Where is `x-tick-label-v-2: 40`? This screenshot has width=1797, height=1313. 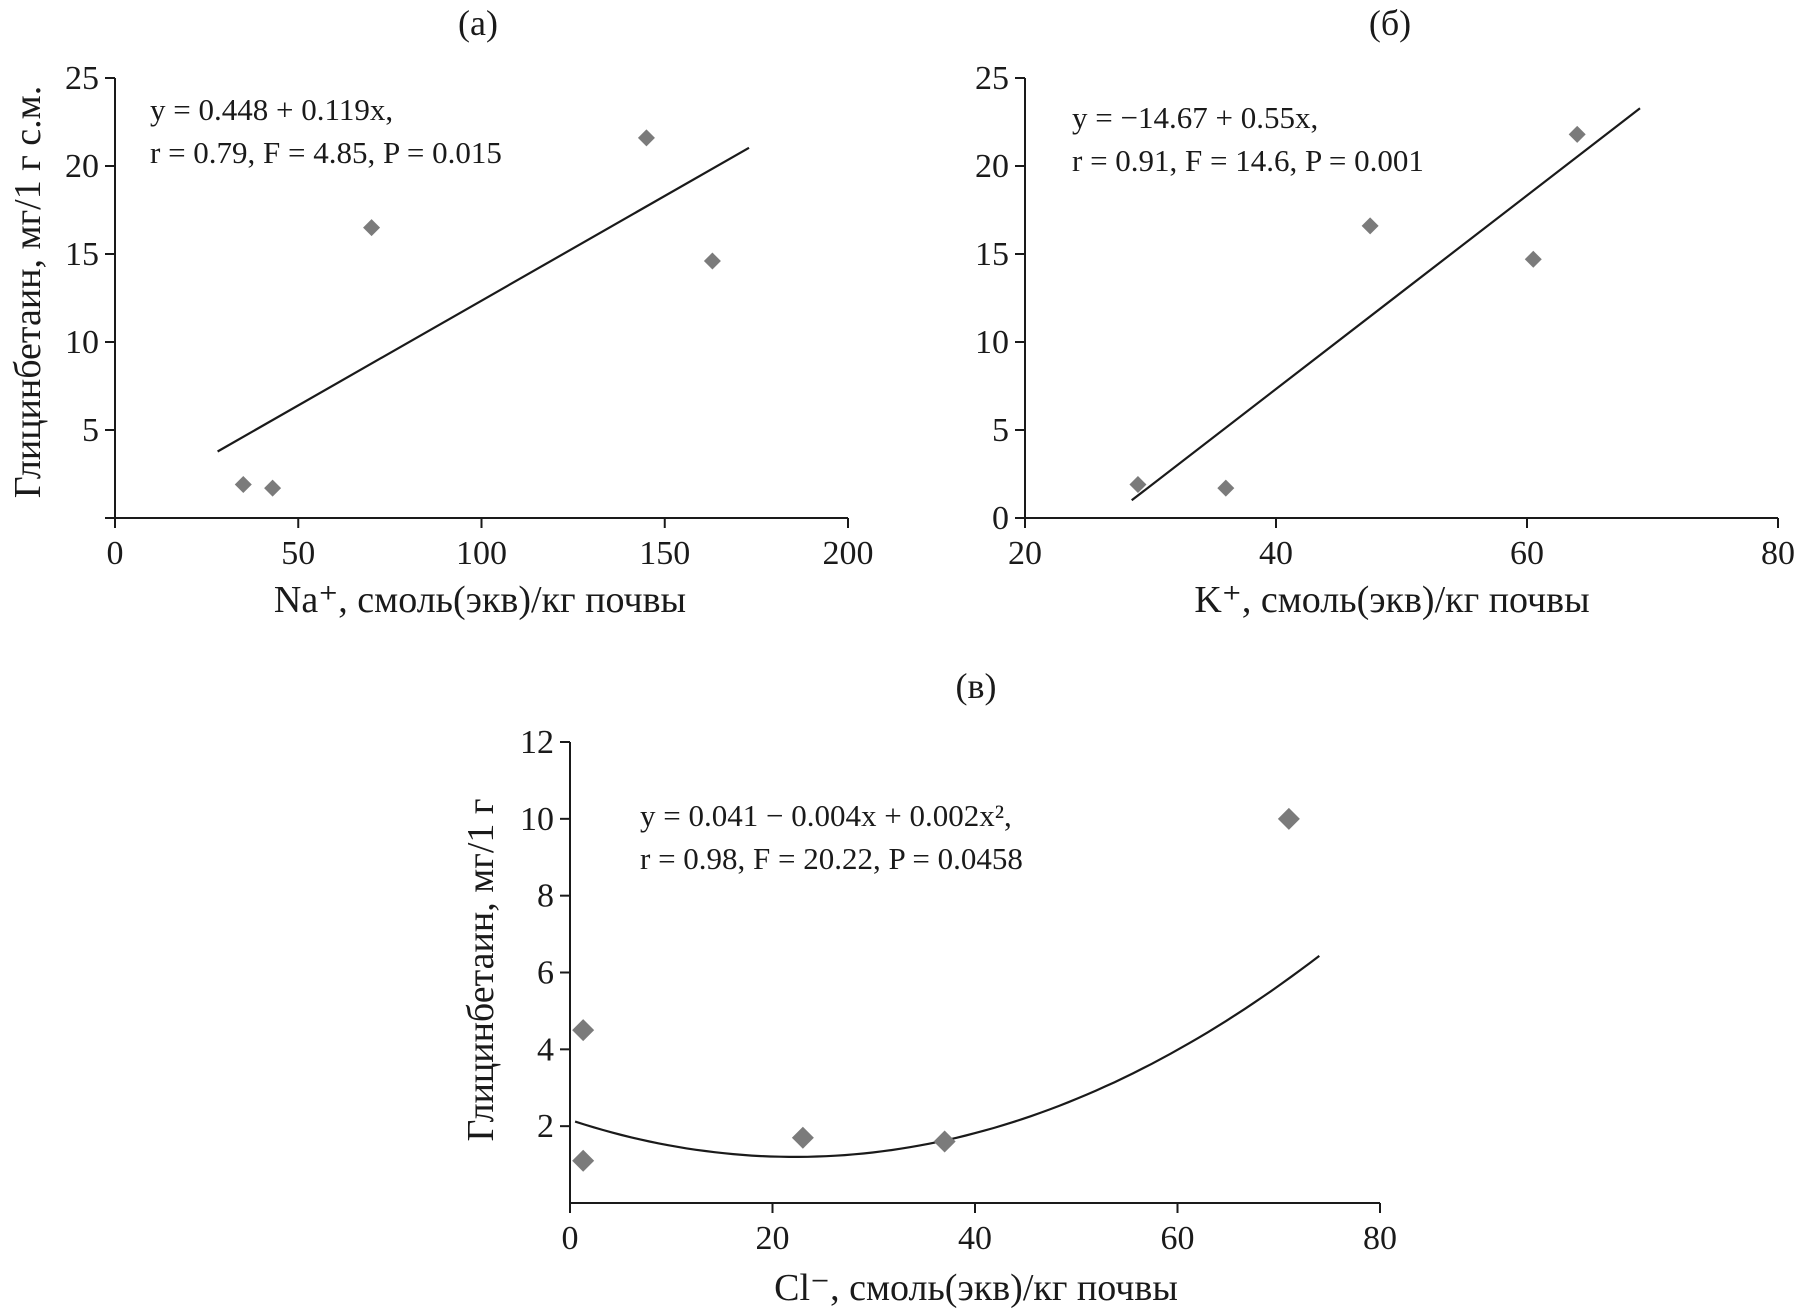
x-tick-label-v-2: 40 is located at coordinates (975, 1238).